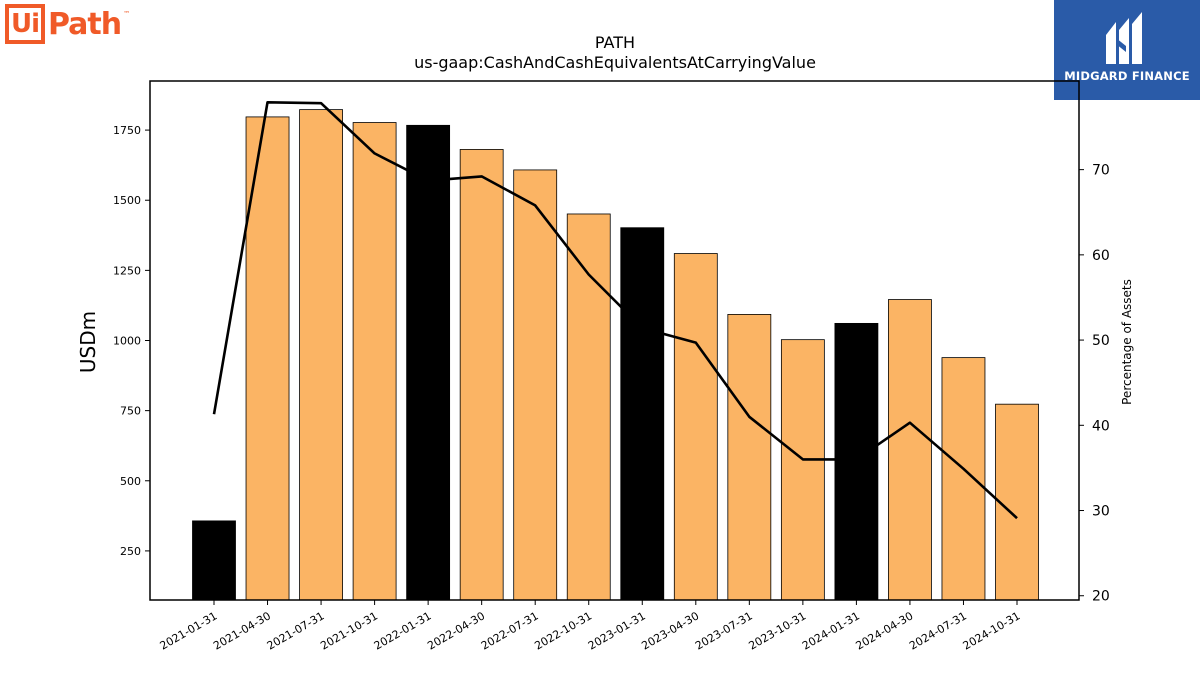  I want to click on y2-tick-label: 70, so click(1101, 171).